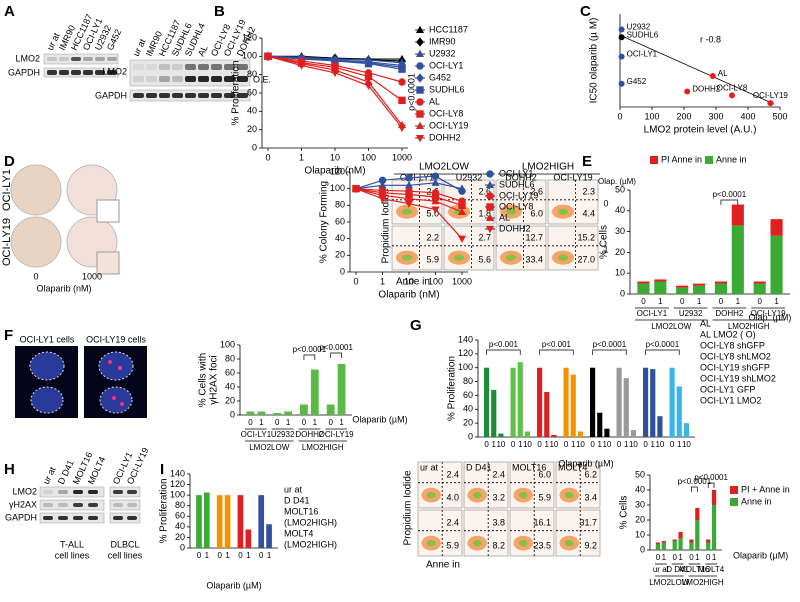 The height and width of the screenshot is (602, 800). What do you see at coordinates (747, 116) in the screenshot?
I see `x-tick-label: 400` at bounding box center [747, 116].